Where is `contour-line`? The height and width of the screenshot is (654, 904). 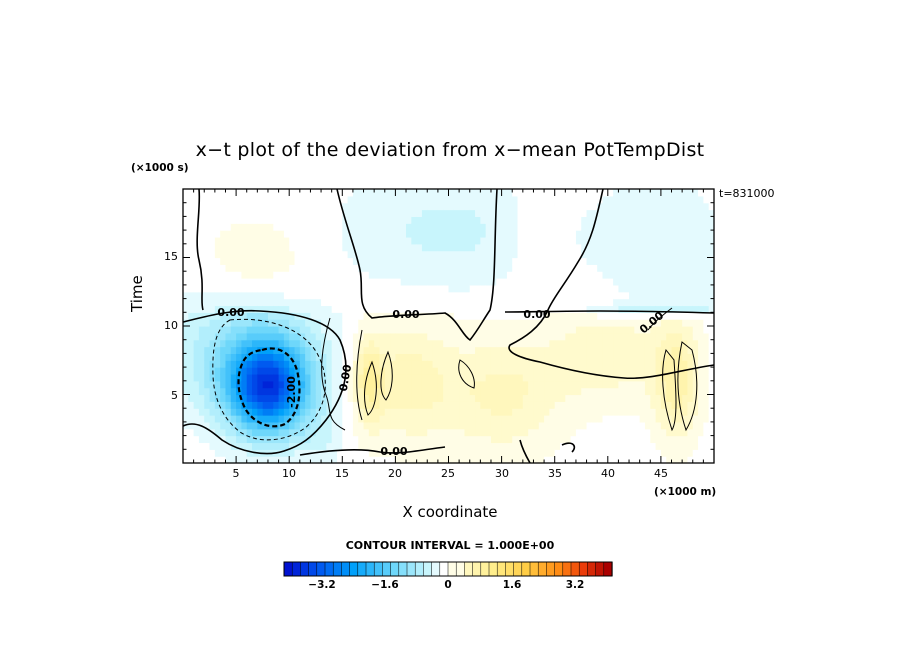
contour-line is located at coordinates (568, 447).